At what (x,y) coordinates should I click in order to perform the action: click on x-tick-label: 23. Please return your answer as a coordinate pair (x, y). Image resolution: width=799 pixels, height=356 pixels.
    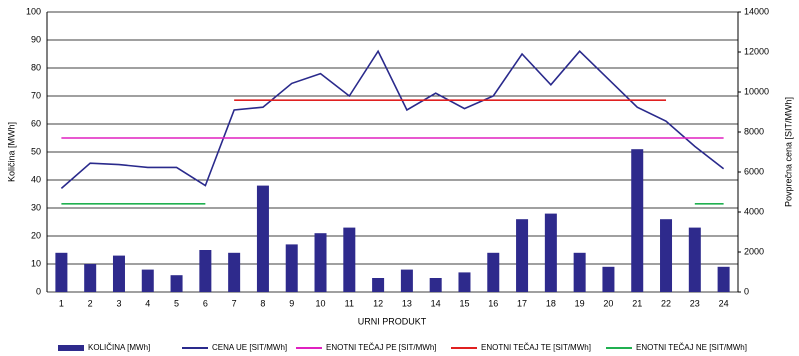
    Looking at the image, I should click on (695, 303).